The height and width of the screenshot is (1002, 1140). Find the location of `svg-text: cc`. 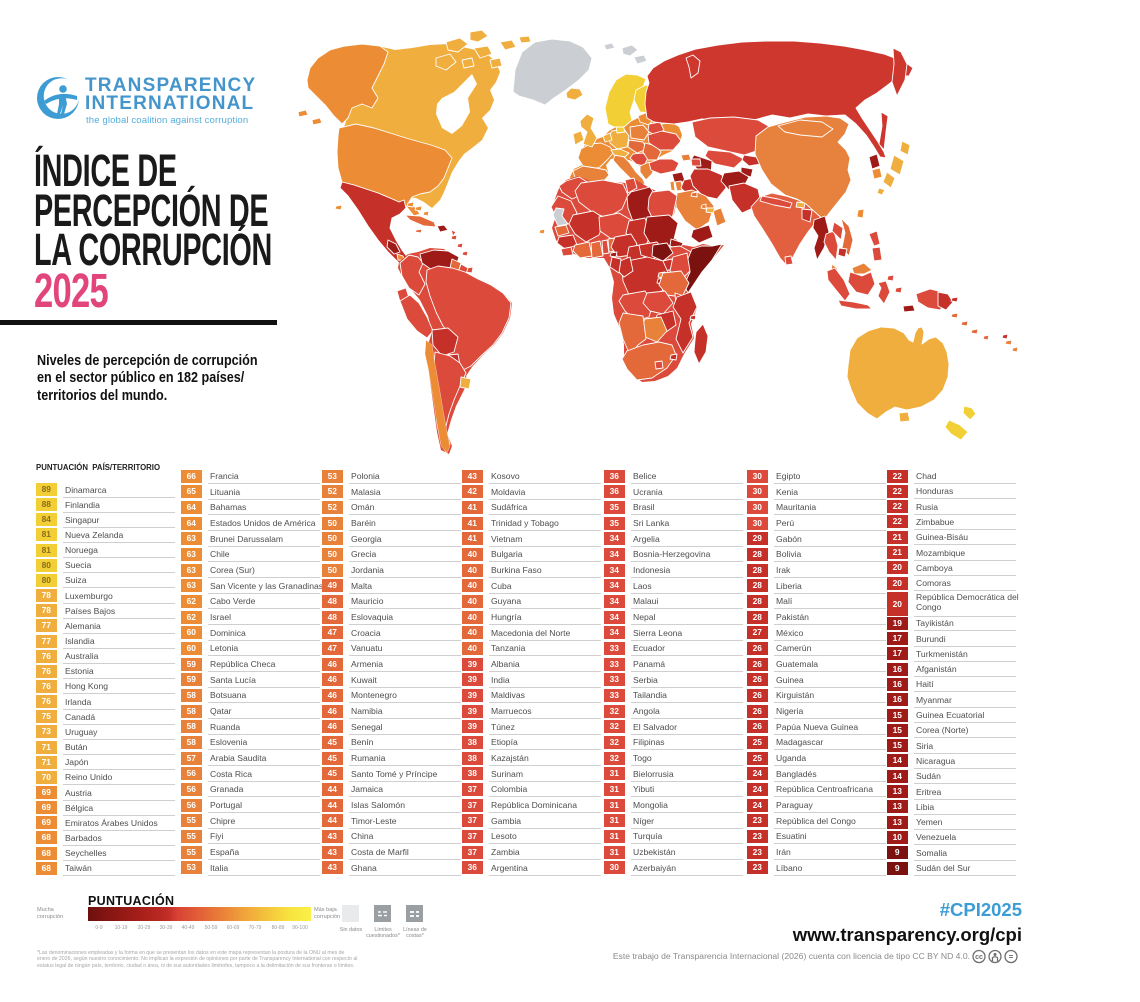

svg-text: cc is located at coordinates (979, 957).